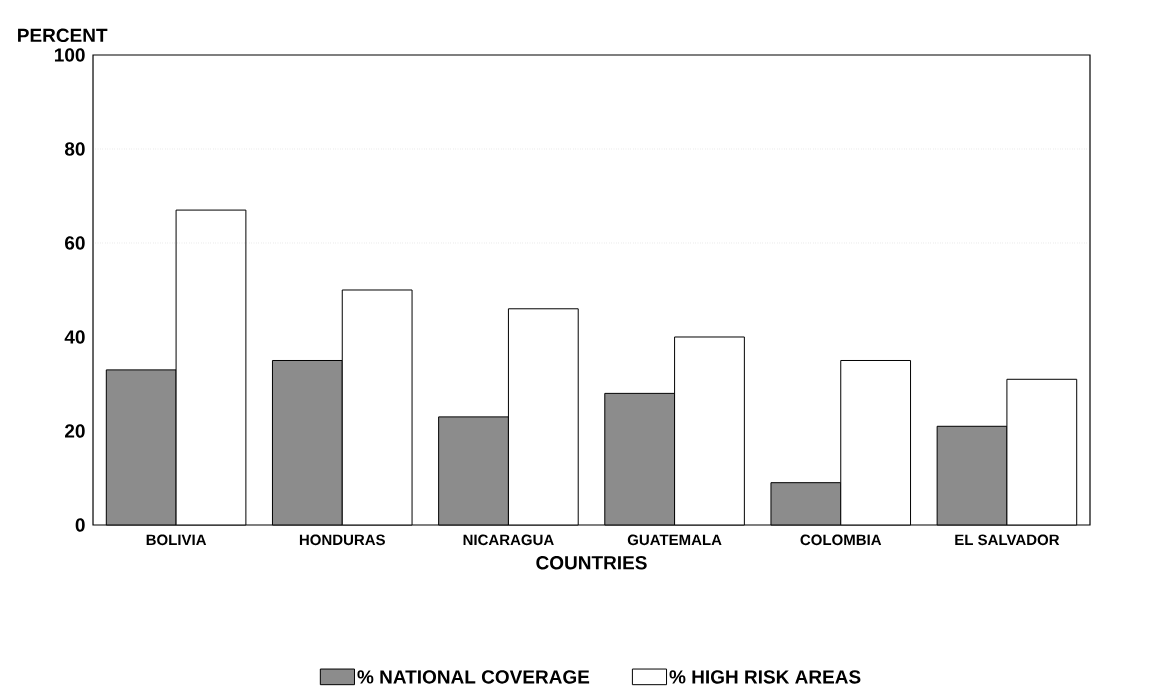 The height and width of the screenshot is (695, 1166). What do you see at coordinates (80, 525) in the screenshot?
I see `y-tick-label: 0` at bounding box center [80, 525].